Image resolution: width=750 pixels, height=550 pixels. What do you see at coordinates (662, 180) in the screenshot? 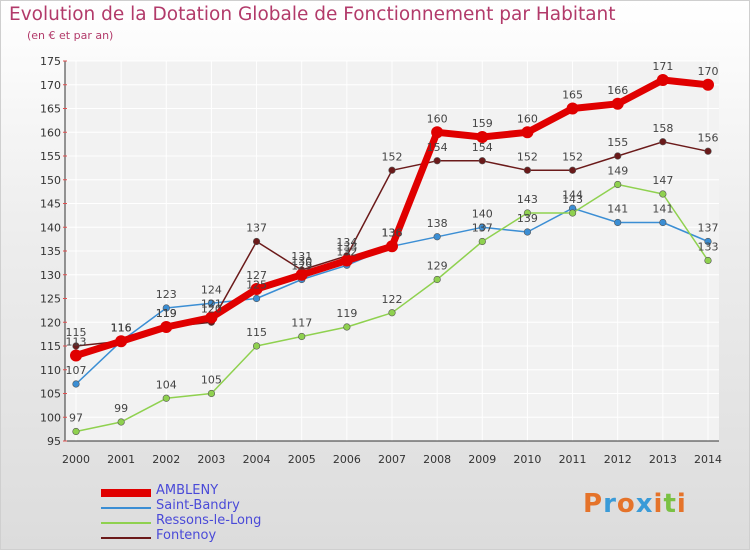
I see `data-label-Ressons-le-Long: 147` at bounding box center [662, 180].